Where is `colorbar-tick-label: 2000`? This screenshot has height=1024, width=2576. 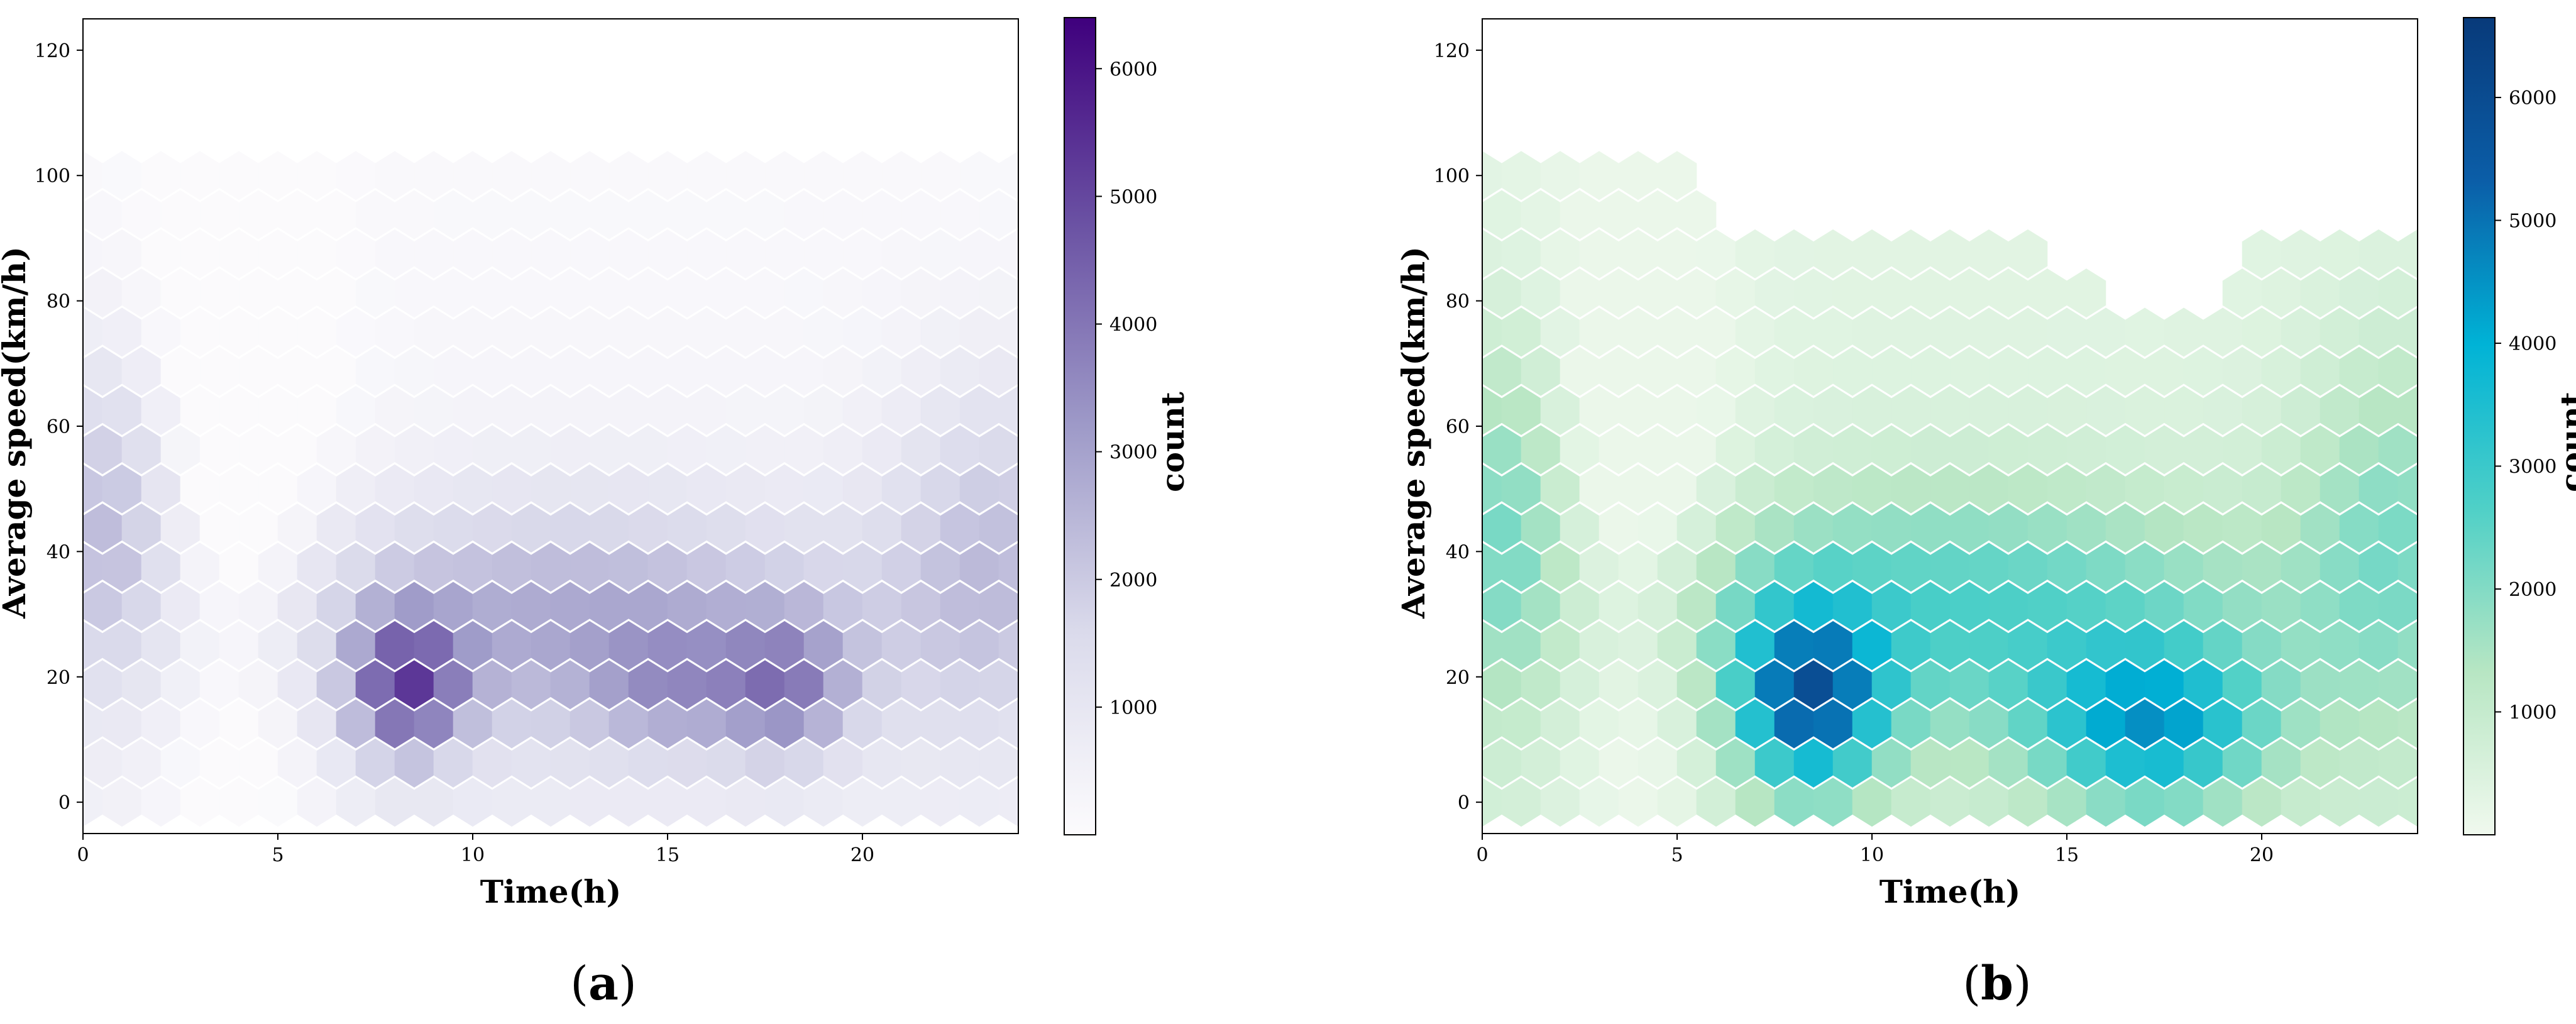
colorbar-tick-label: 2000 is located at coordinates (2533, 590).